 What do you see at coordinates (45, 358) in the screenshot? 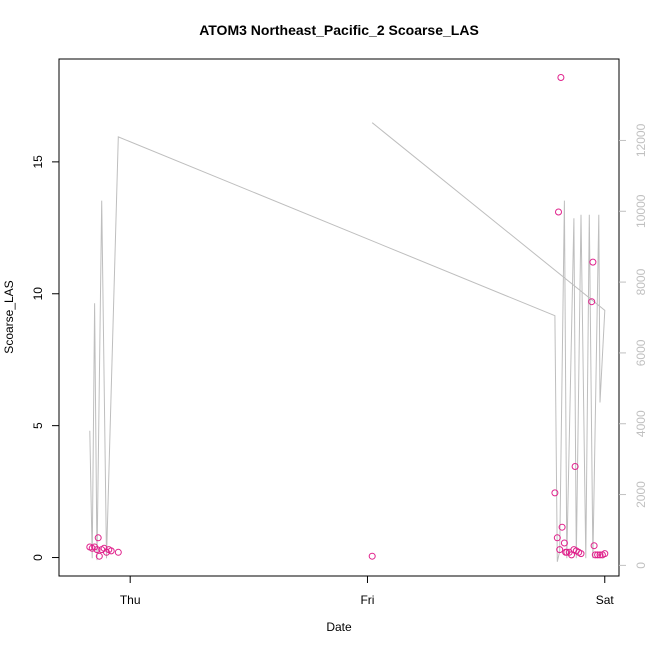
I see `left-y-axis: 0 5 10 15` at bounding box center [45, 358].